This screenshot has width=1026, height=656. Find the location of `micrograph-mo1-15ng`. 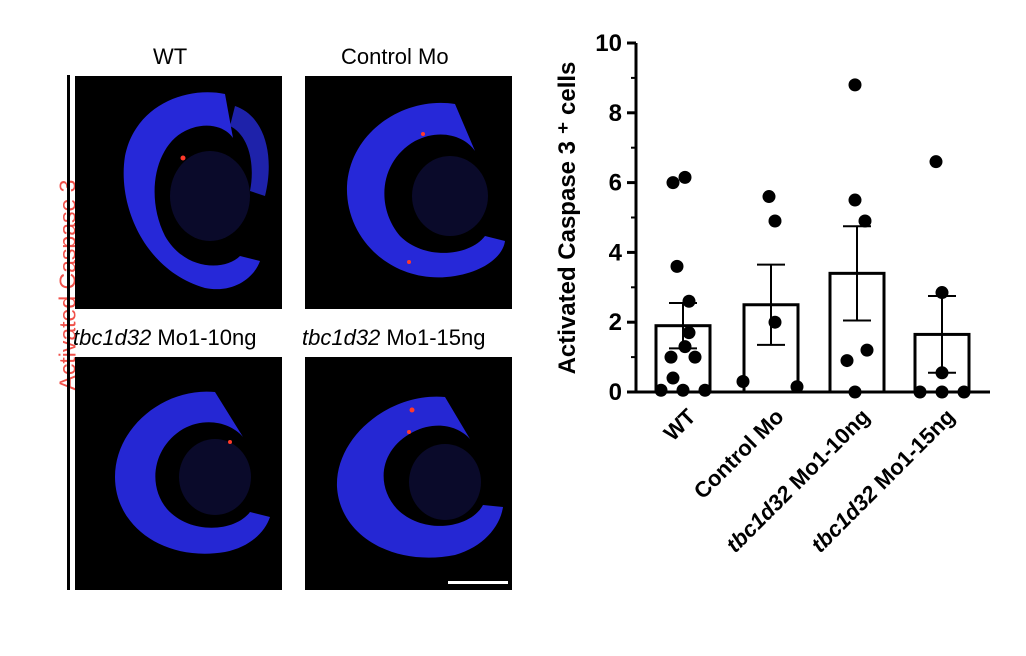

micrograph-mo1-15ng is located at coordinates (408, 473).